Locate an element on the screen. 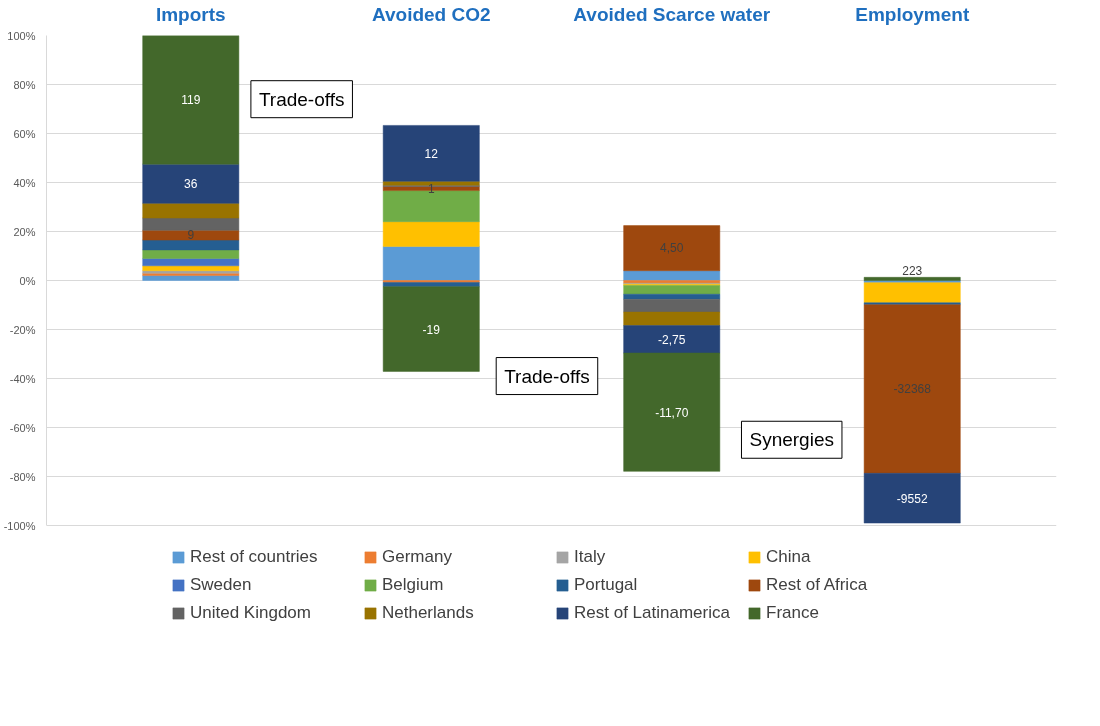 The image size is (1100, 726). y-tick-label: 60% is located at coordinates (24, 133).